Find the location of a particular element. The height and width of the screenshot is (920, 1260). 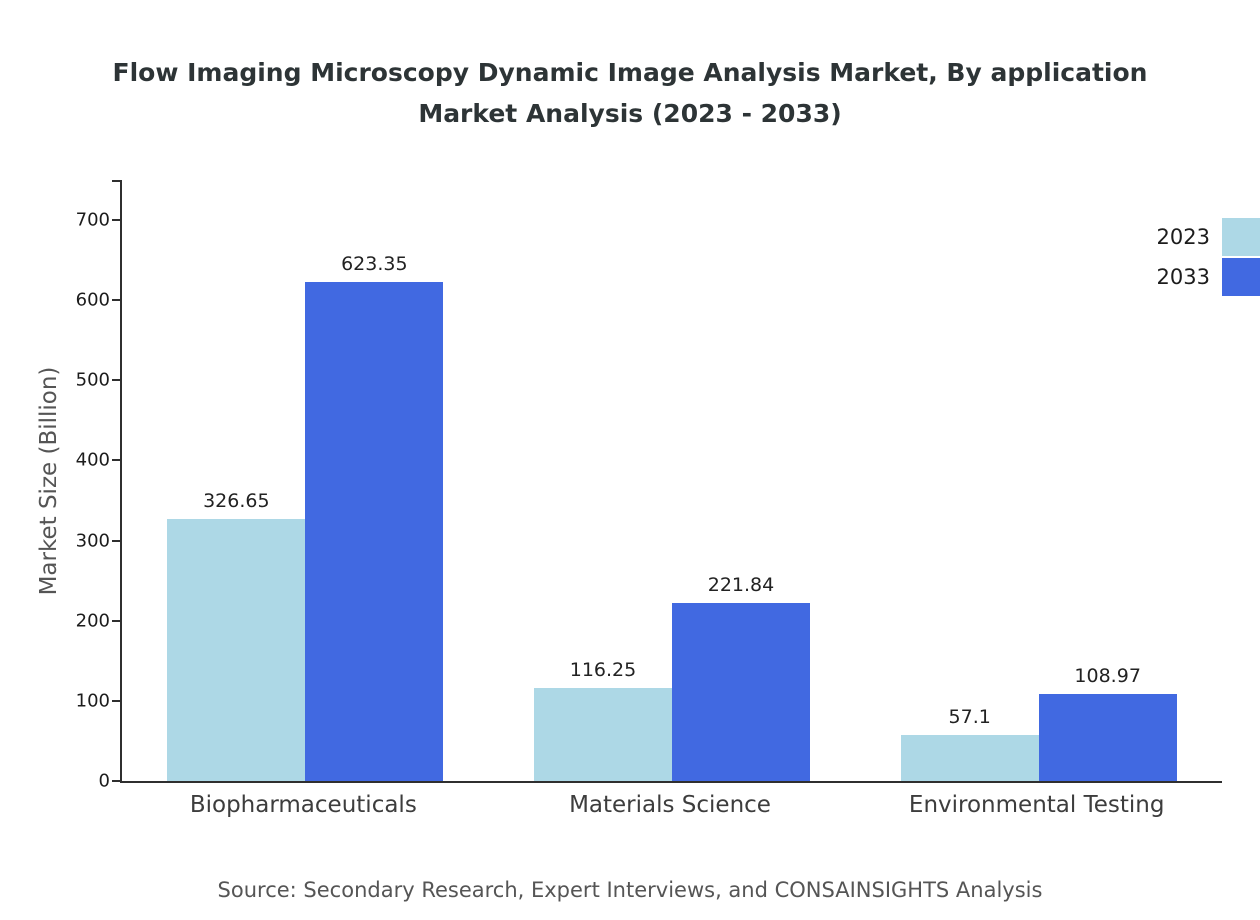

bar-value-label: 57.1 is located at coordinates (969, 717).